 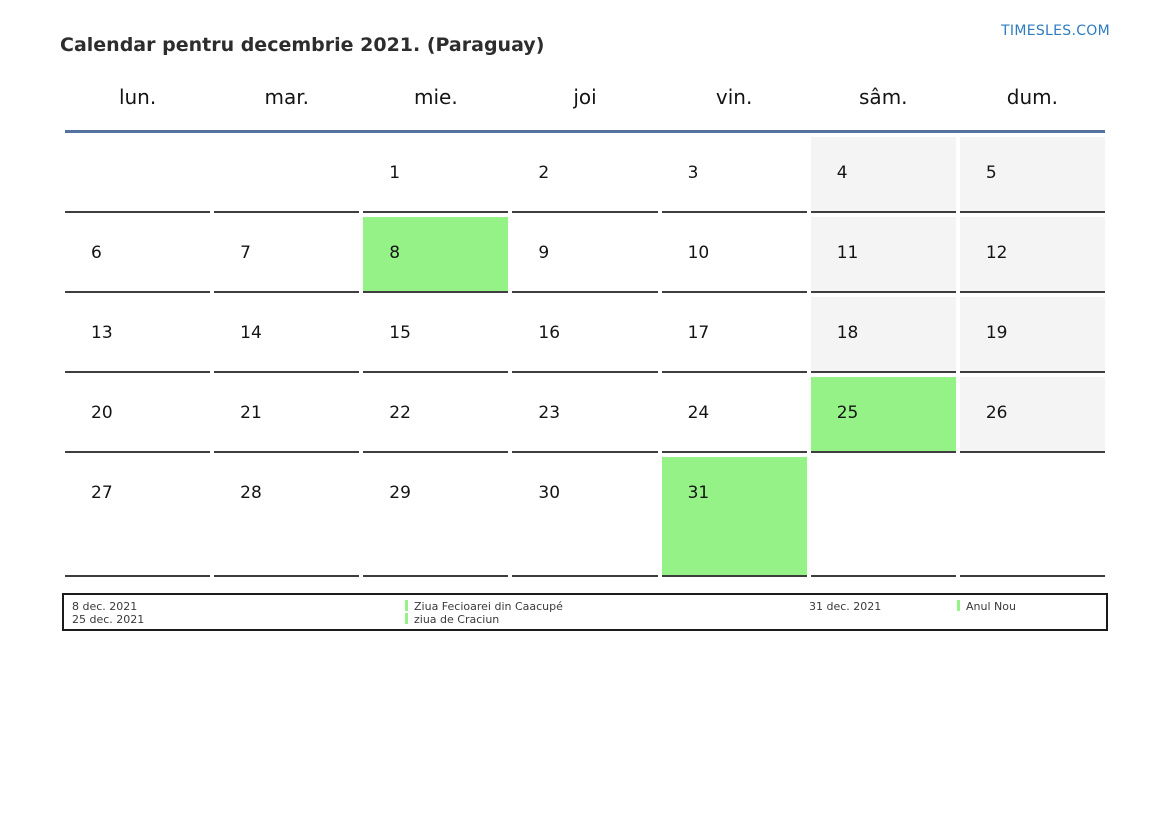 I want to click on day-number: 30, so click(x=549, y=493).